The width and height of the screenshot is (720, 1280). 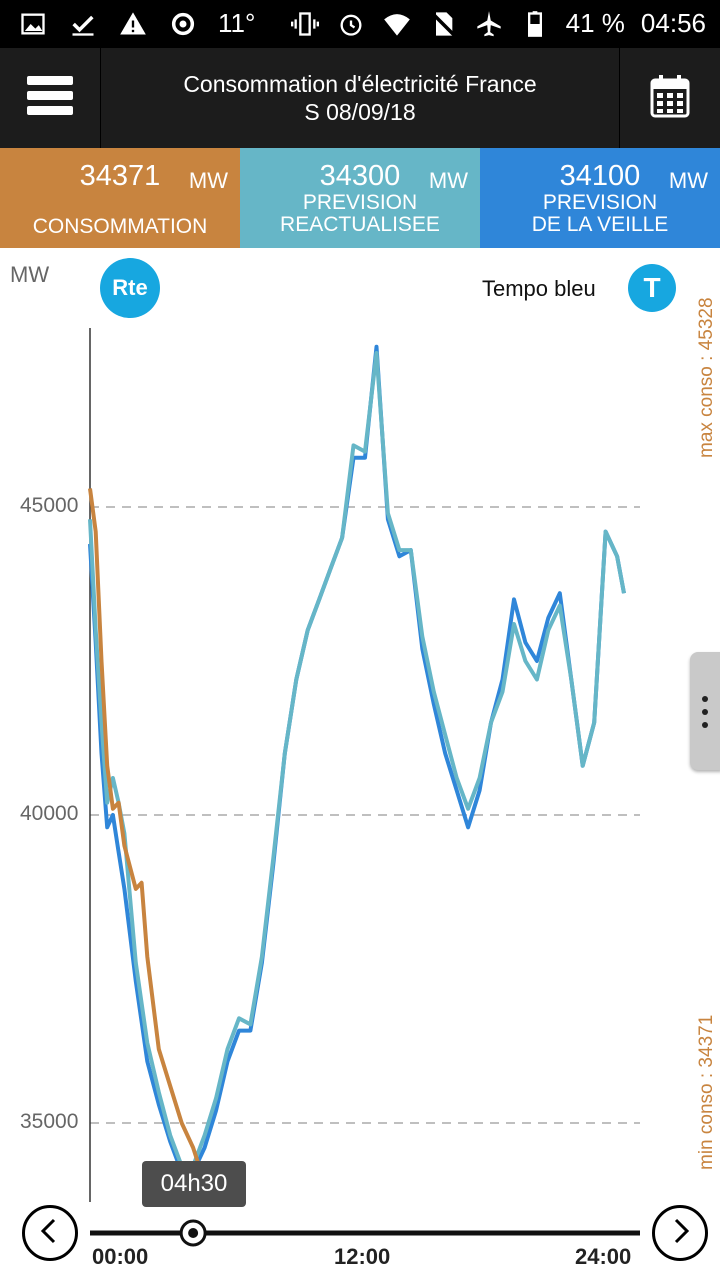 What do you see at coordinates (194, 1184) in the screenshot?
I see `time-tooltip: 04h30` at bounding box center [194, 1184].